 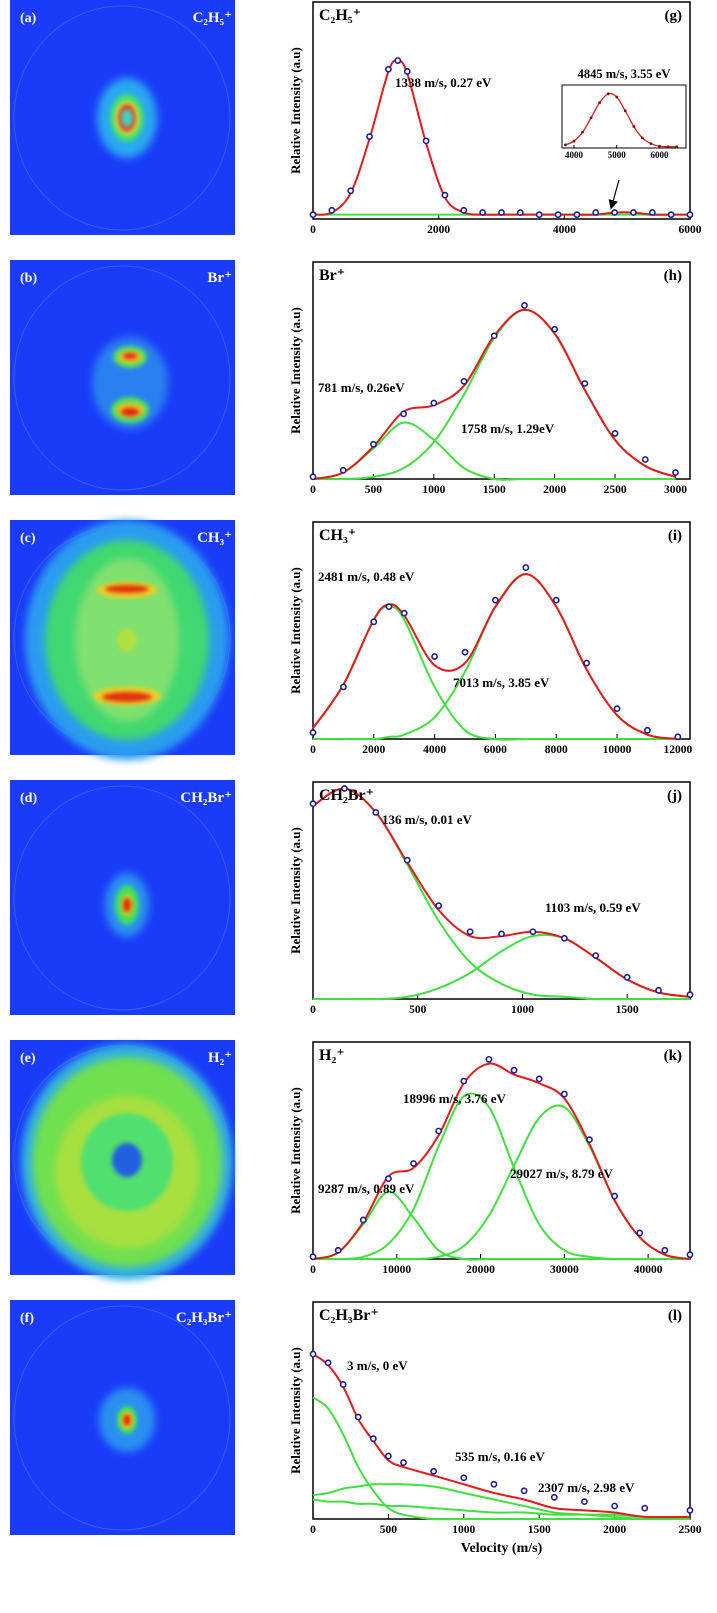 What do you see at coordinates (562, 1173) in the screenshot?
I see `peak-annotation: 29027 m/s, 8.79 eV` at bounding box center [562, 1173].